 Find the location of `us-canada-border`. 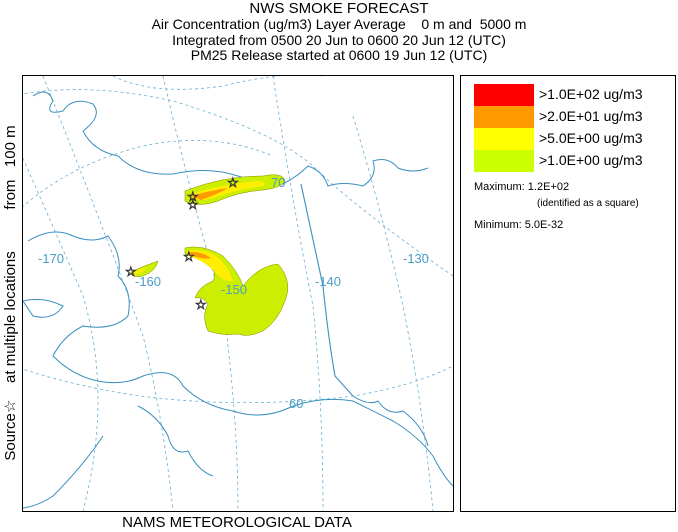

us-canada-border is located at coordinates (327, 290).